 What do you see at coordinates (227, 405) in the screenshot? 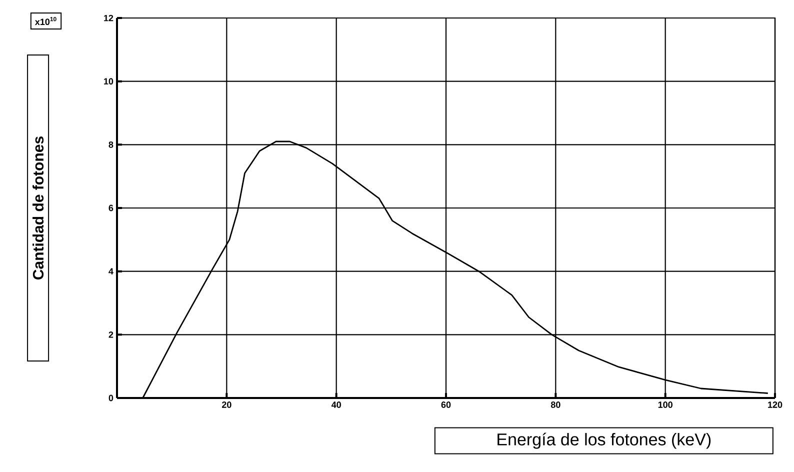
I see `x-tick-label: 20` at bounding box center [227, 405].